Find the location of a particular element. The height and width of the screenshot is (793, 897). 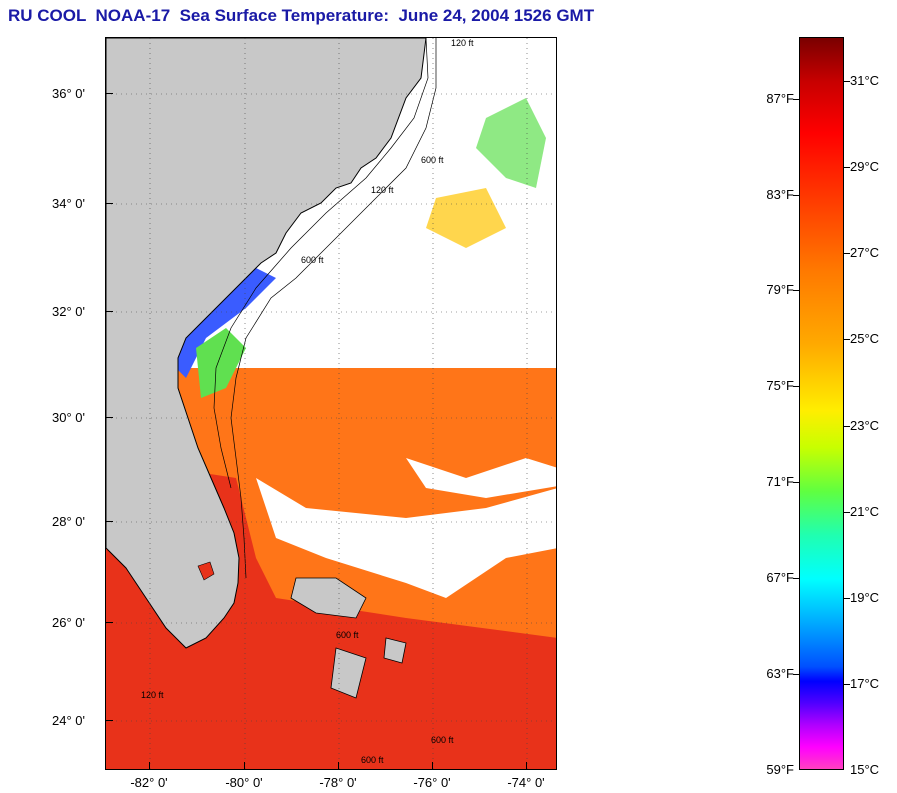

colorbar-f-label: 71°F is located at coordinates (780, 481).